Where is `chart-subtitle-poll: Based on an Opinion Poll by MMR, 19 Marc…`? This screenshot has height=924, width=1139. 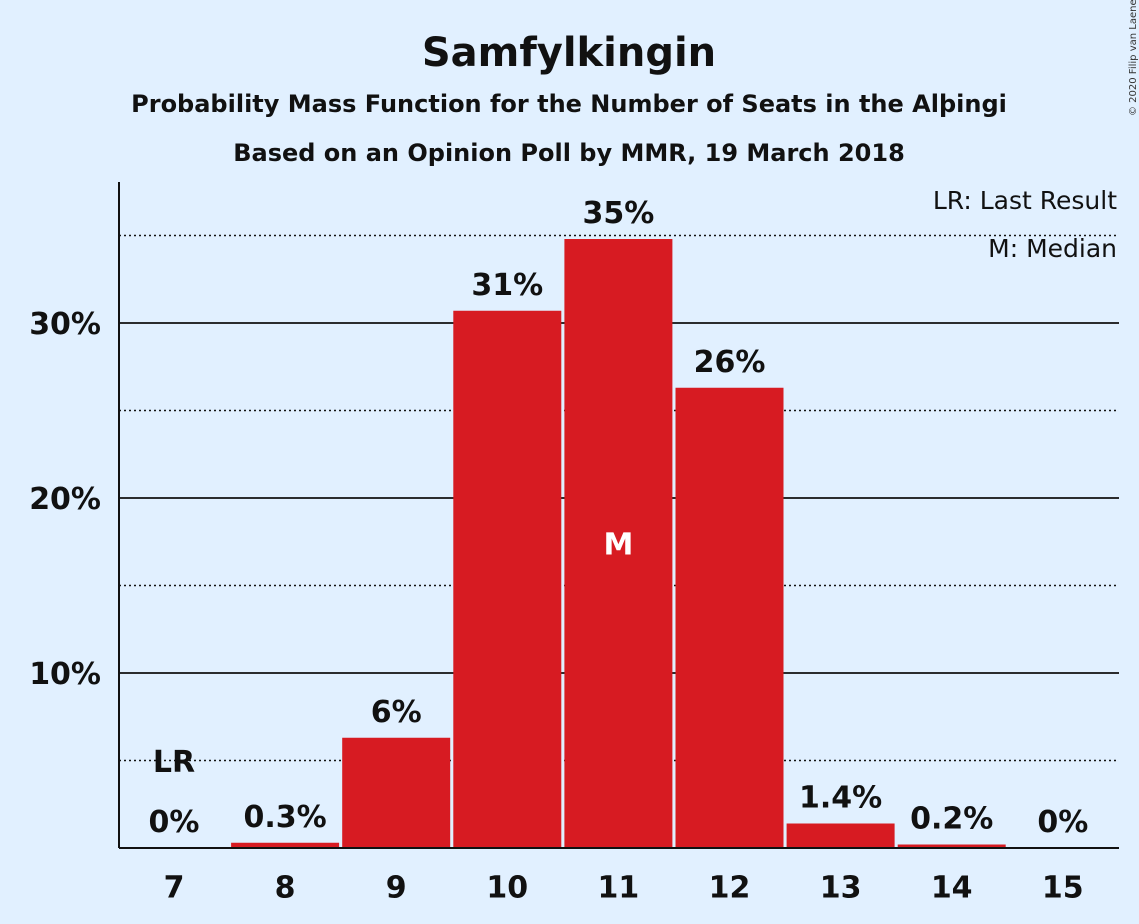 chart-subtitle-poll: Based on an Opinion Poll by MMR, 19 Marc… is located at coordinates (569, 153).